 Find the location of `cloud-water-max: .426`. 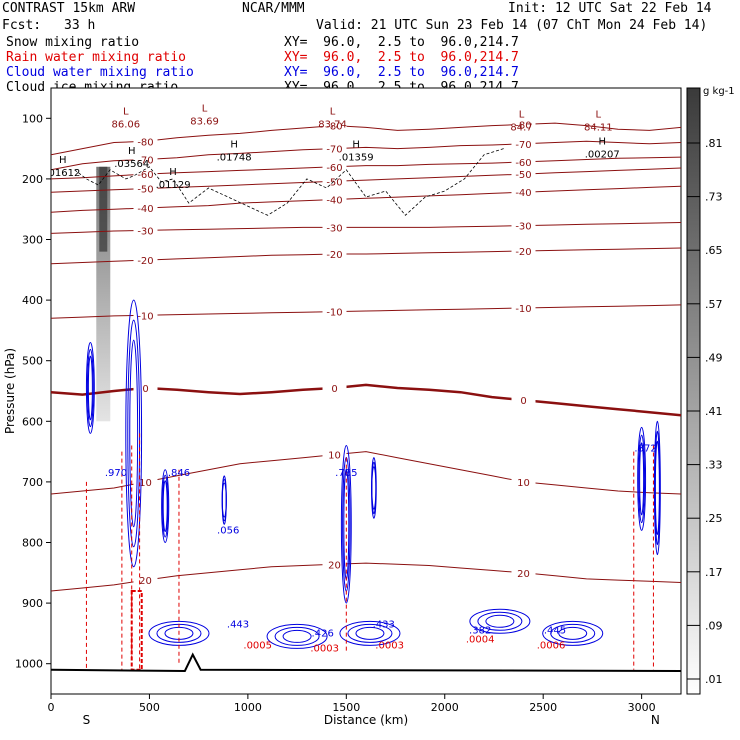

cloud-water-max: .426 is located at coordinates (323, 633).